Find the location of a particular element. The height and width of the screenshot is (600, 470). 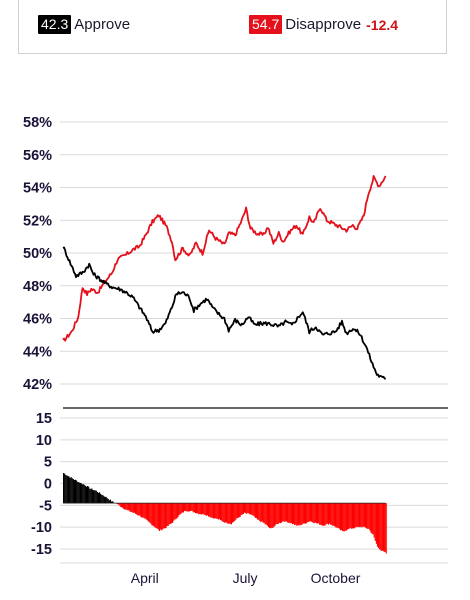

y-tick-label: 54% is located at coordinates (37, 189).